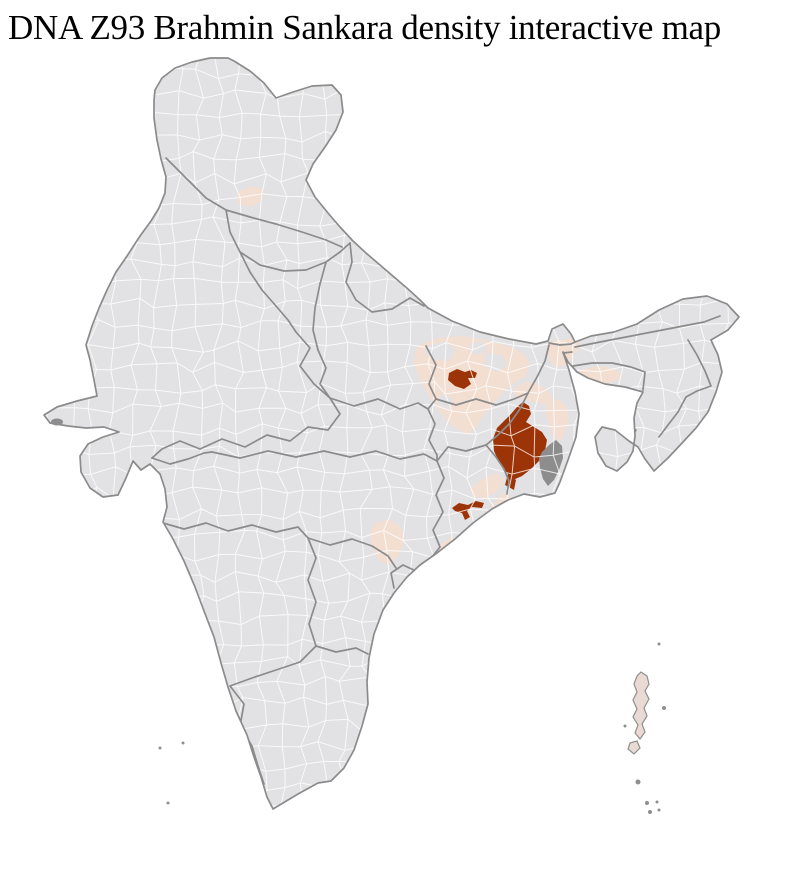 This screenshot has width=811, height=869. What do you see at coordinates (250, 196) in the screenshot?
I see `region-himachal-district` at bounding box center [250, 196].